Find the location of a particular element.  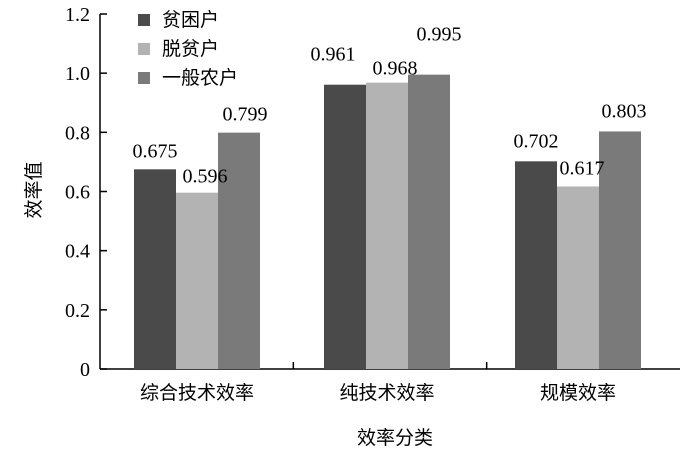

category-label: 综合技术效率 is located at coordinates (197, 393).